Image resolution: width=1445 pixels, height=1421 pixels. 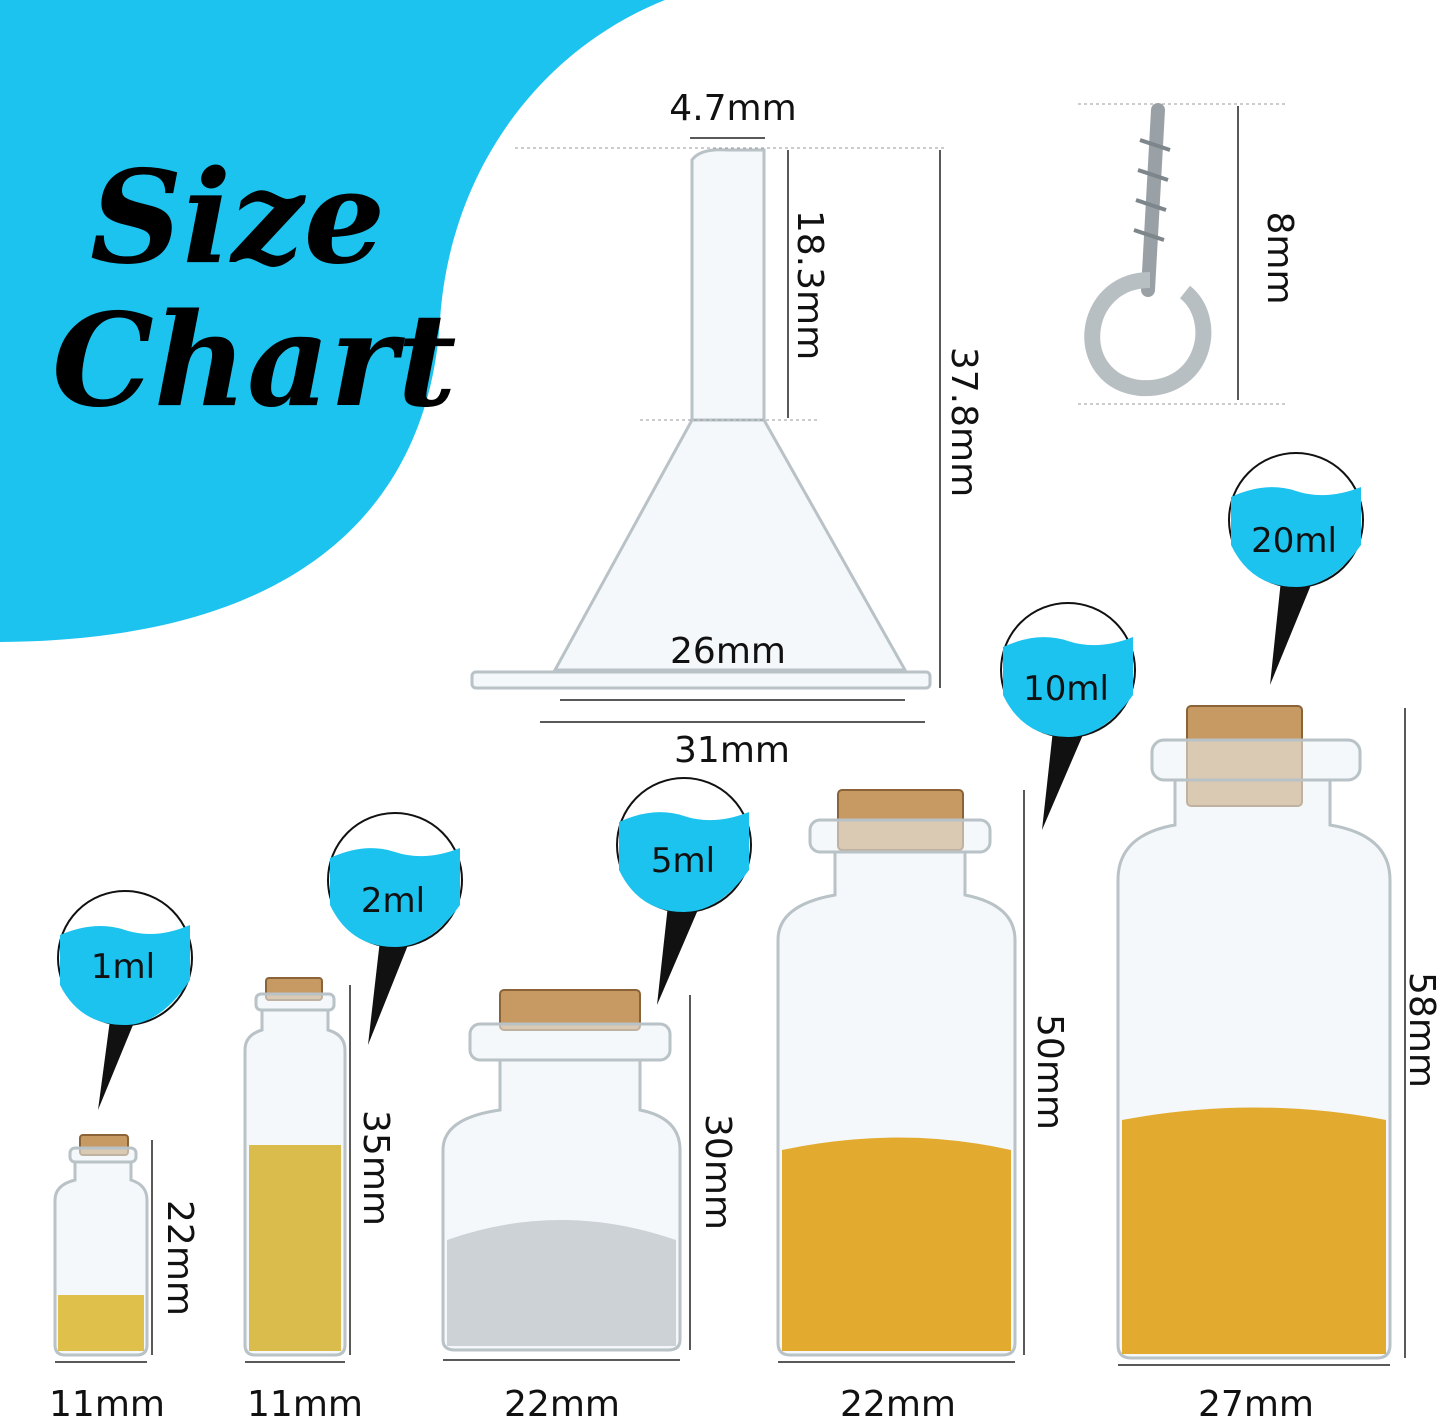 I want to click on bottle-20ml, so click(x=1261, y=1035).